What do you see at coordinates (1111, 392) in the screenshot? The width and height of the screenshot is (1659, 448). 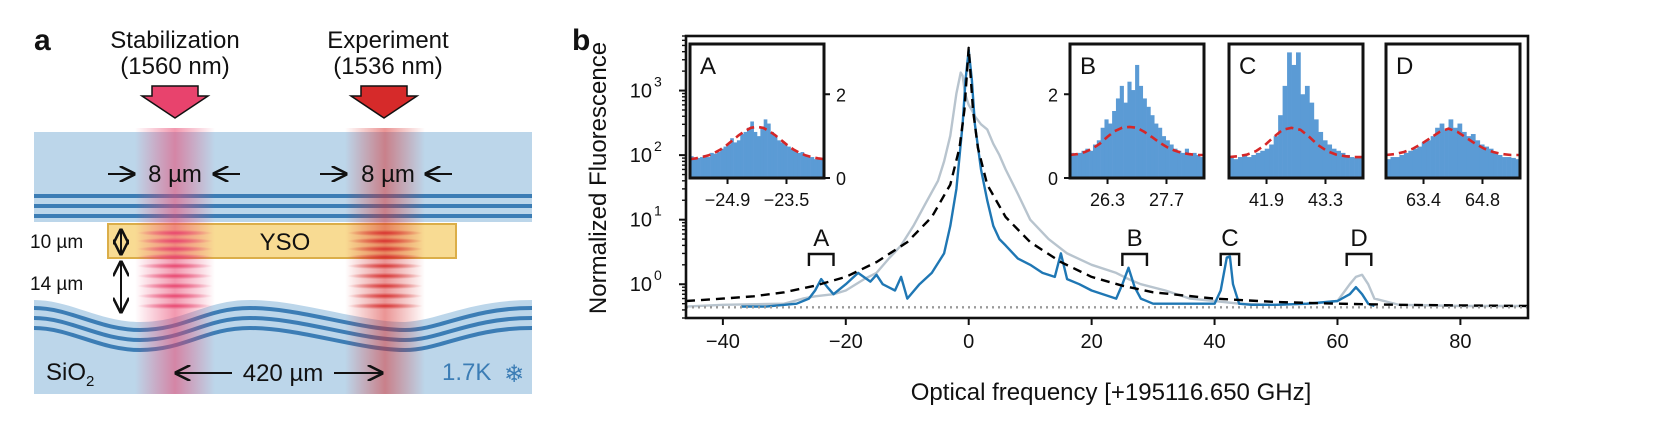 I see `x-axis-label: Optical frequency [+195116.650 GHz]` at bounding box center [1111, 392].